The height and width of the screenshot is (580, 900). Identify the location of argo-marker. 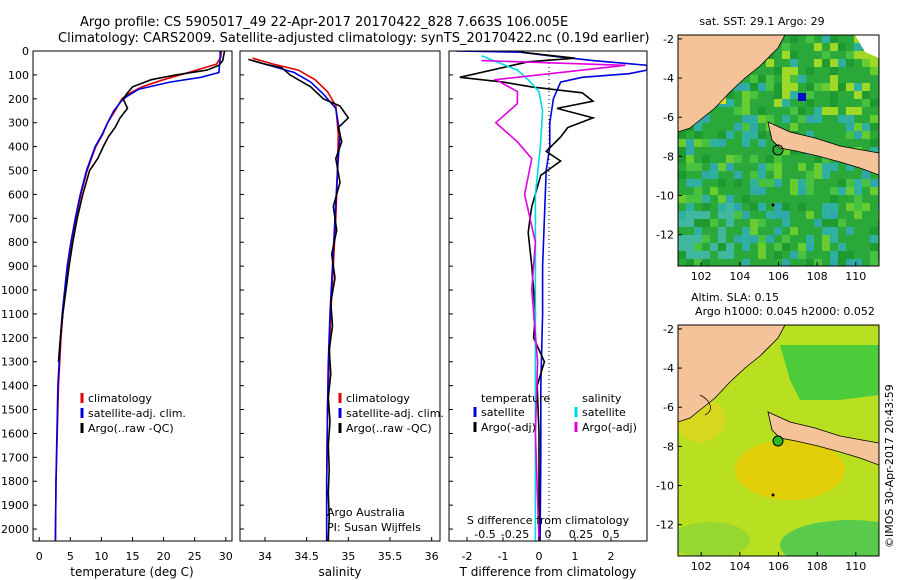
(778, 150).